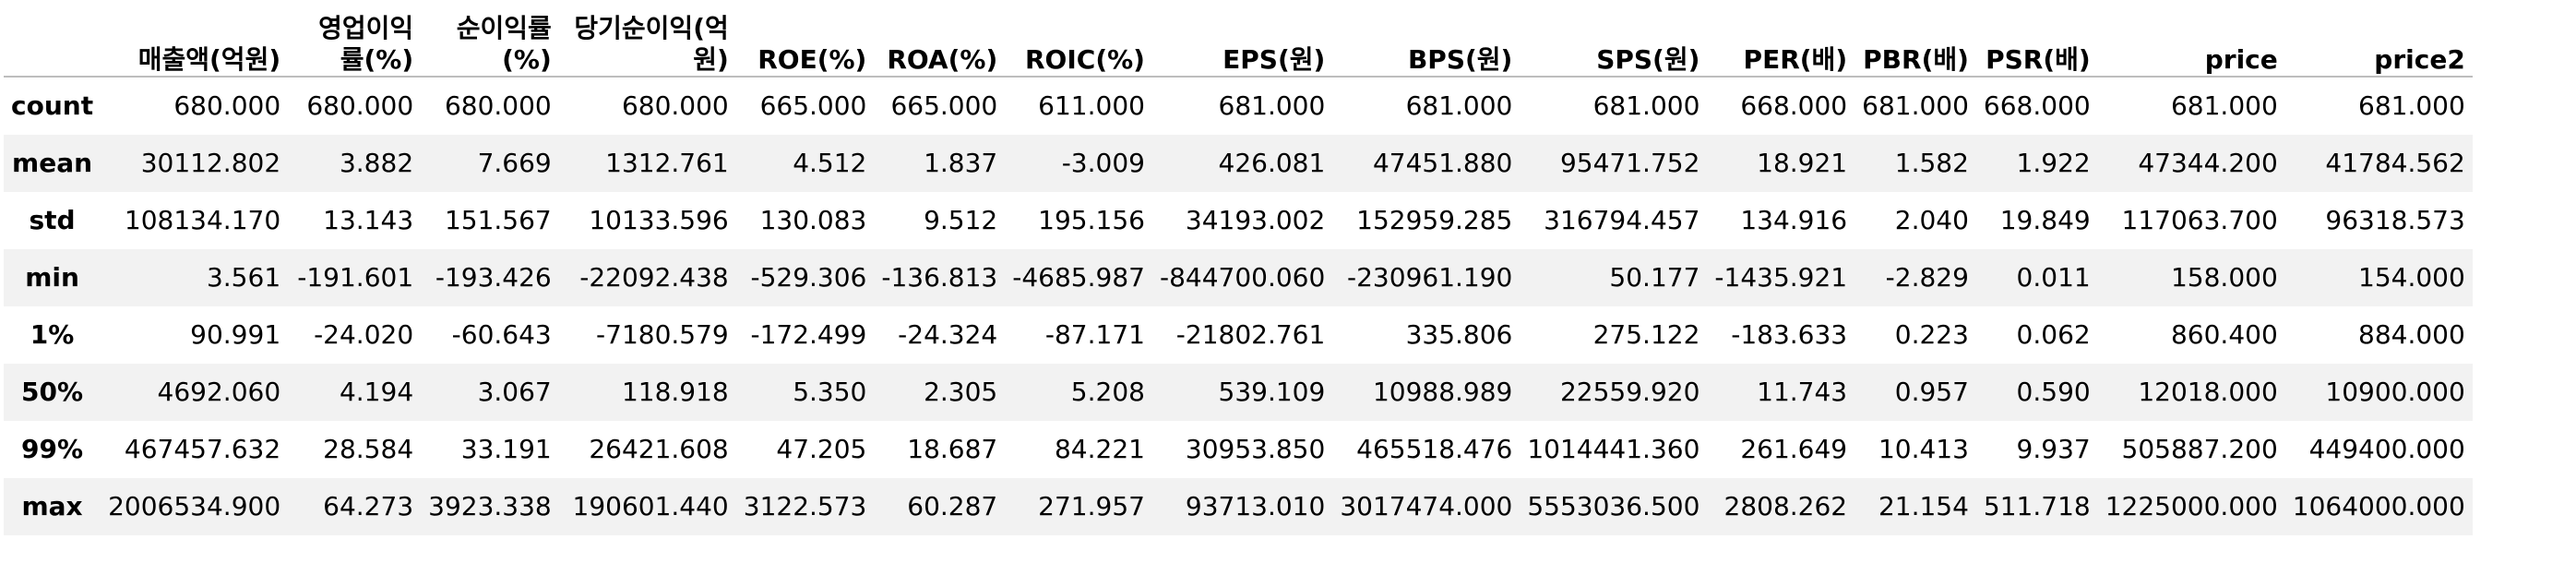  Describe the element at coordinates (1781, 45) in the screenshot. I see `column-header: PER(배)` at that location.